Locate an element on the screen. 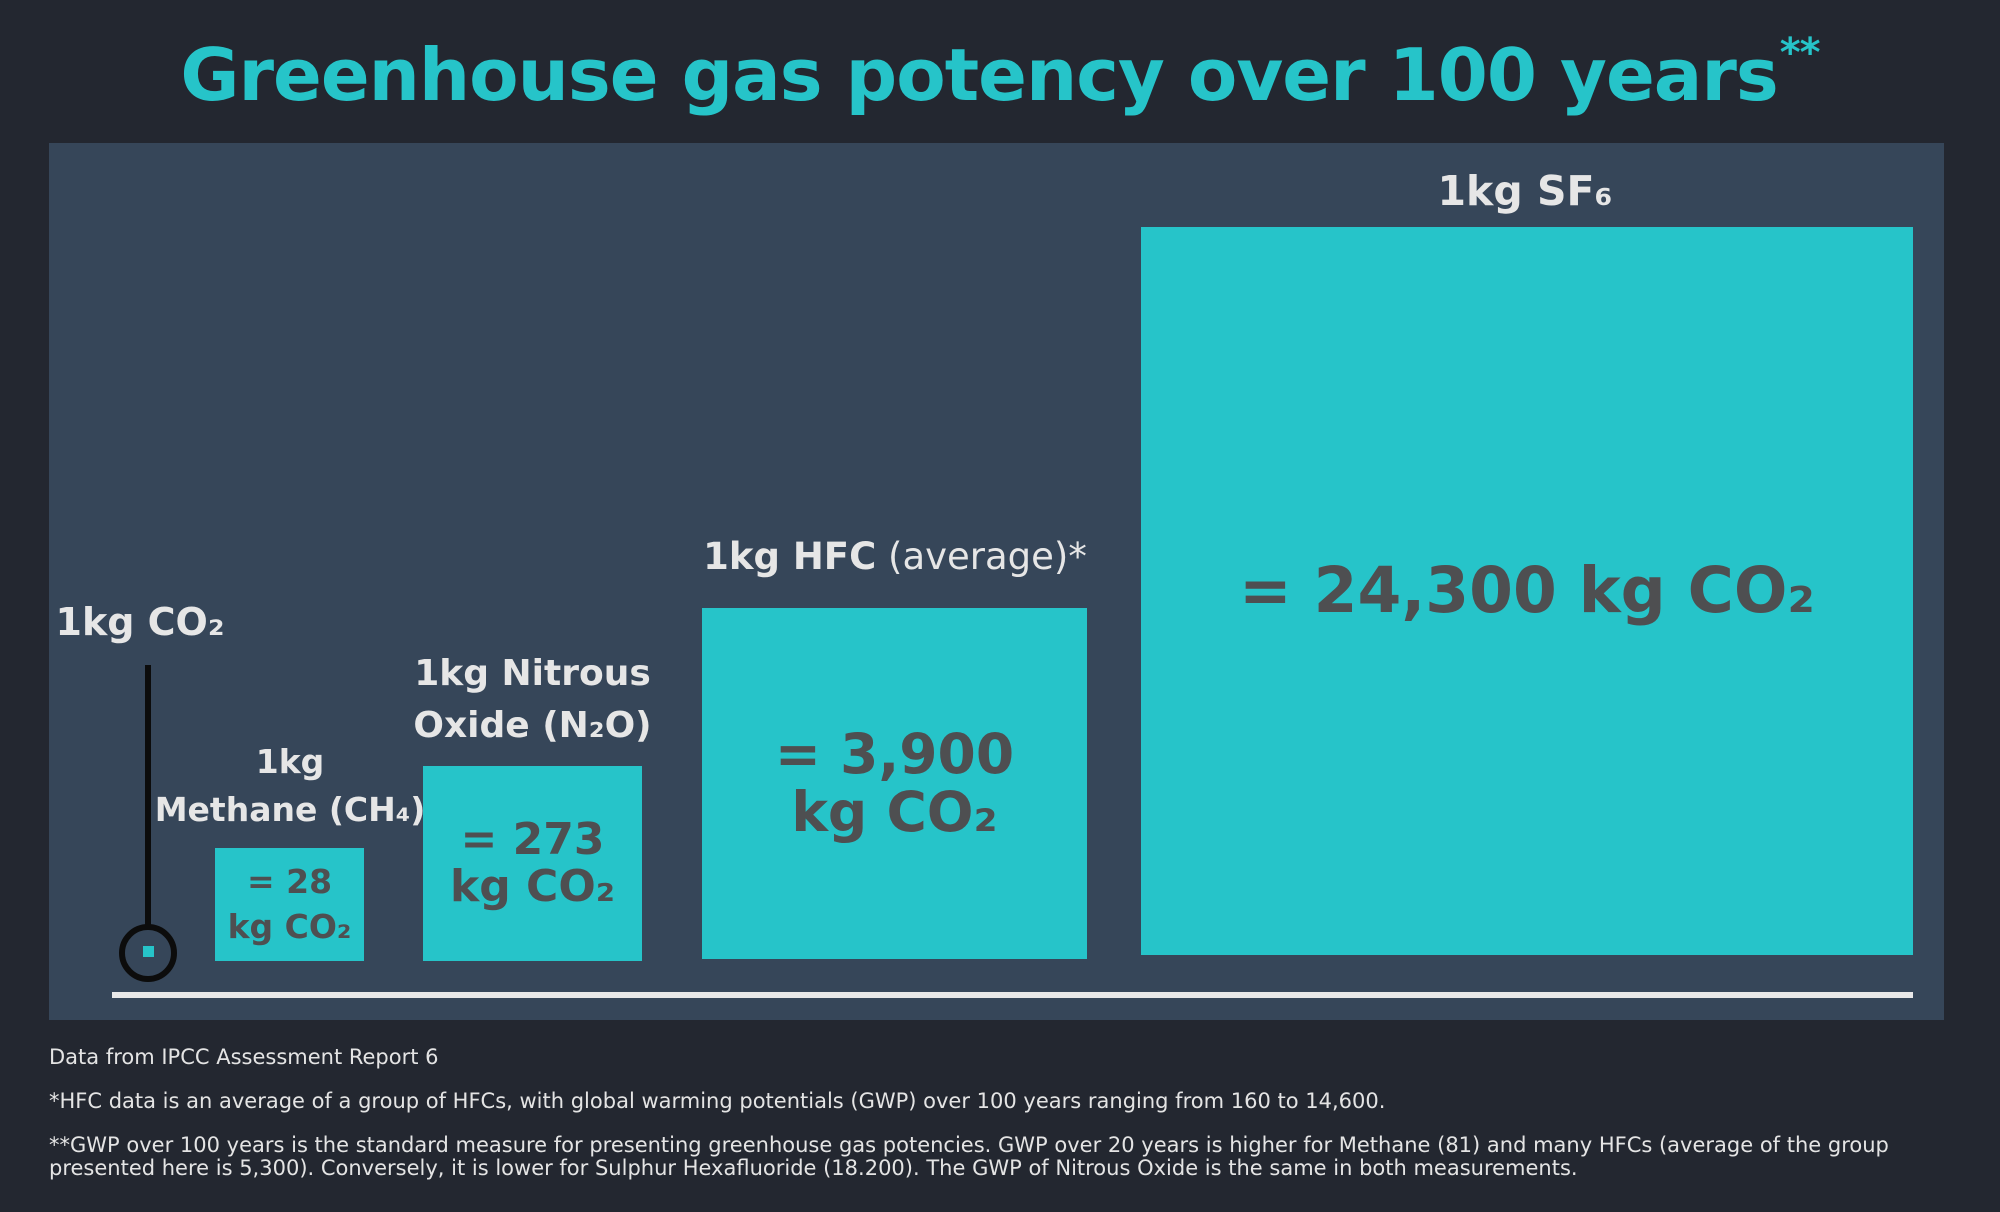 The width and height of the screenshot is (2000, 1212). bar-n2o-value: = 273 kg CO₂ is located at coordinates (532, 863).